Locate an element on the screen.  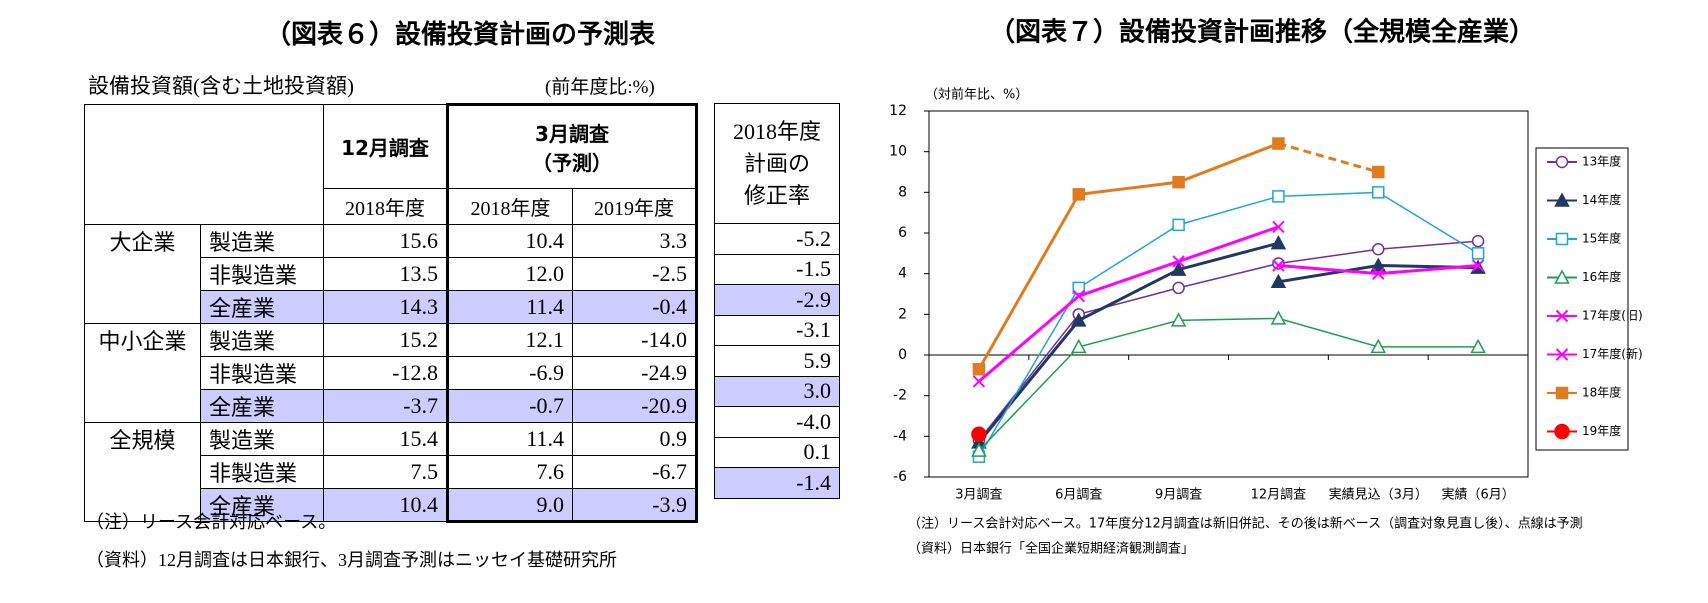
value-cell: 3.3 is located at coordinates (635, 241).